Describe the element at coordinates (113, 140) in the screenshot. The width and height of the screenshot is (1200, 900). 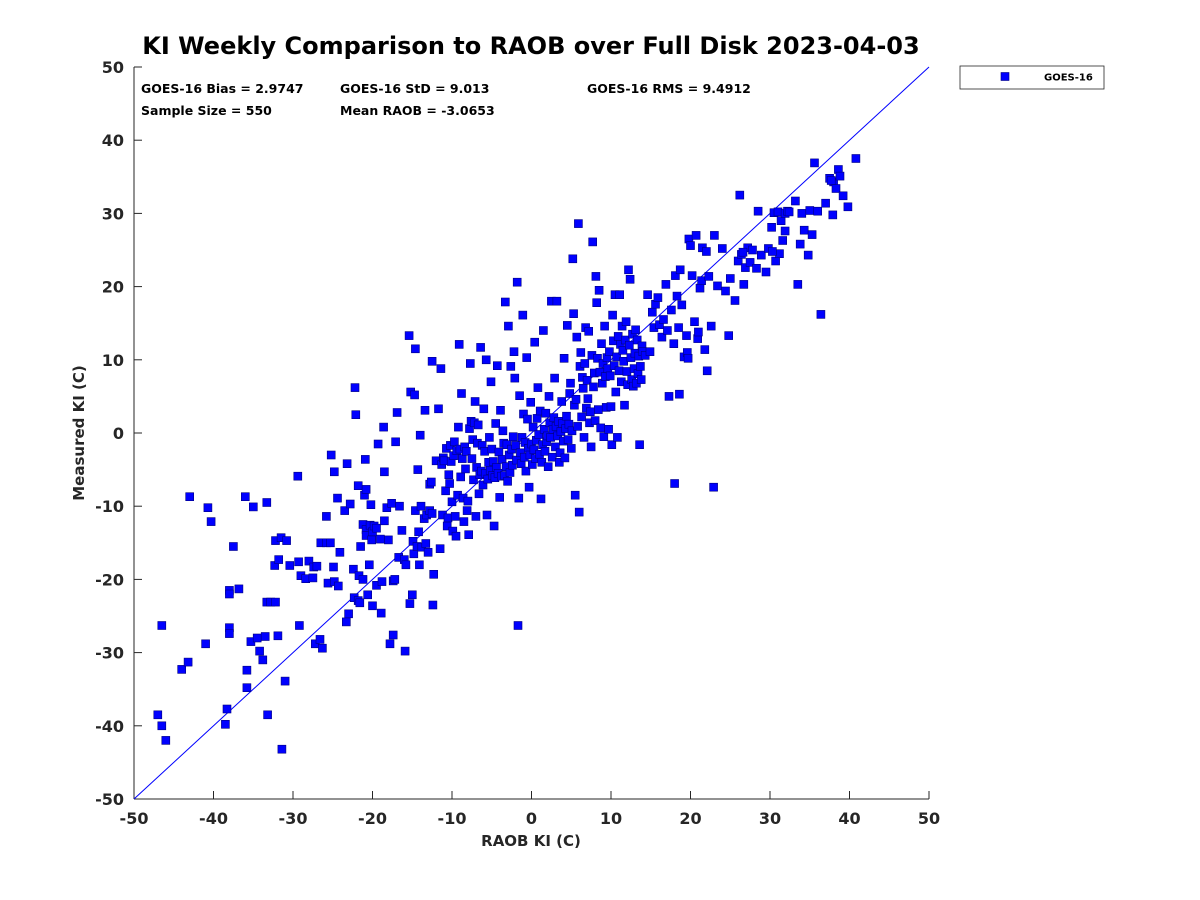
I see `y-tick-label: 40` at that location.